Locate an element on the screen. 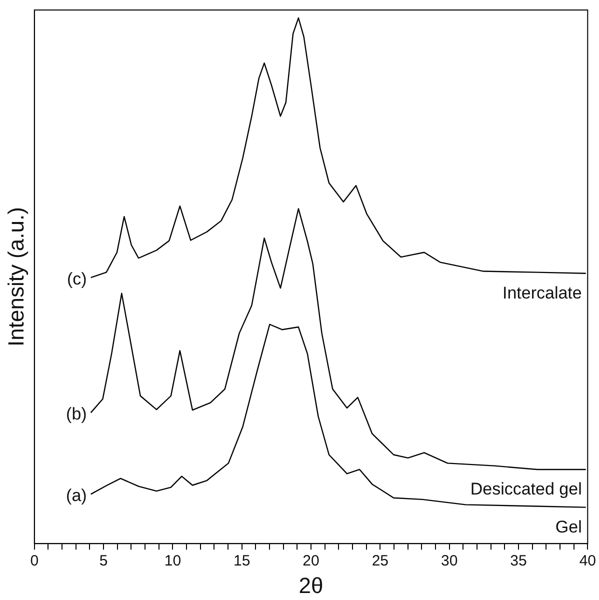 Image resolution: width=599 pixels, height=600 pixels. x-axis-title: 2θ is located at coordinates (311, 585).